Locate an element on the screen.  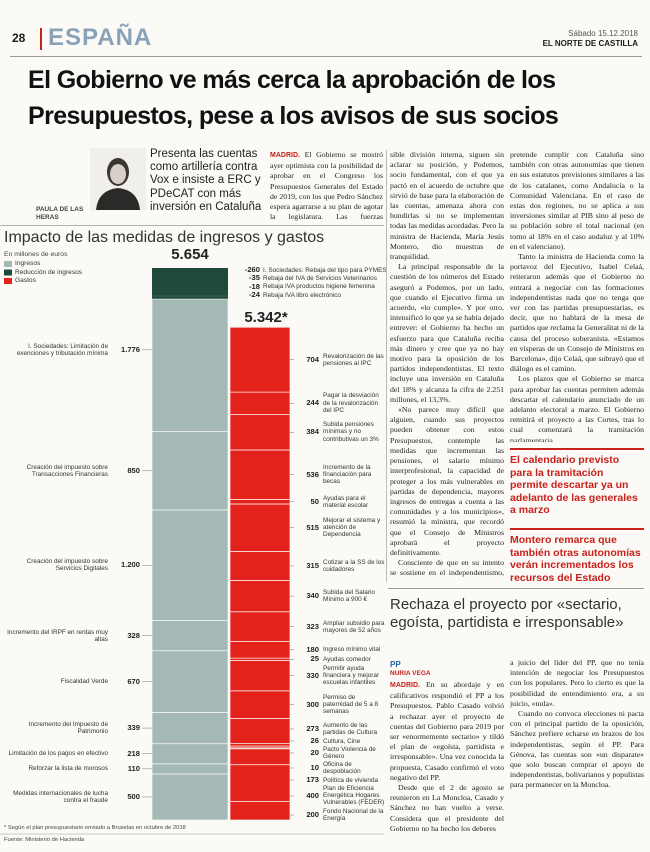
column-rule is located at coordinates (386, 366).